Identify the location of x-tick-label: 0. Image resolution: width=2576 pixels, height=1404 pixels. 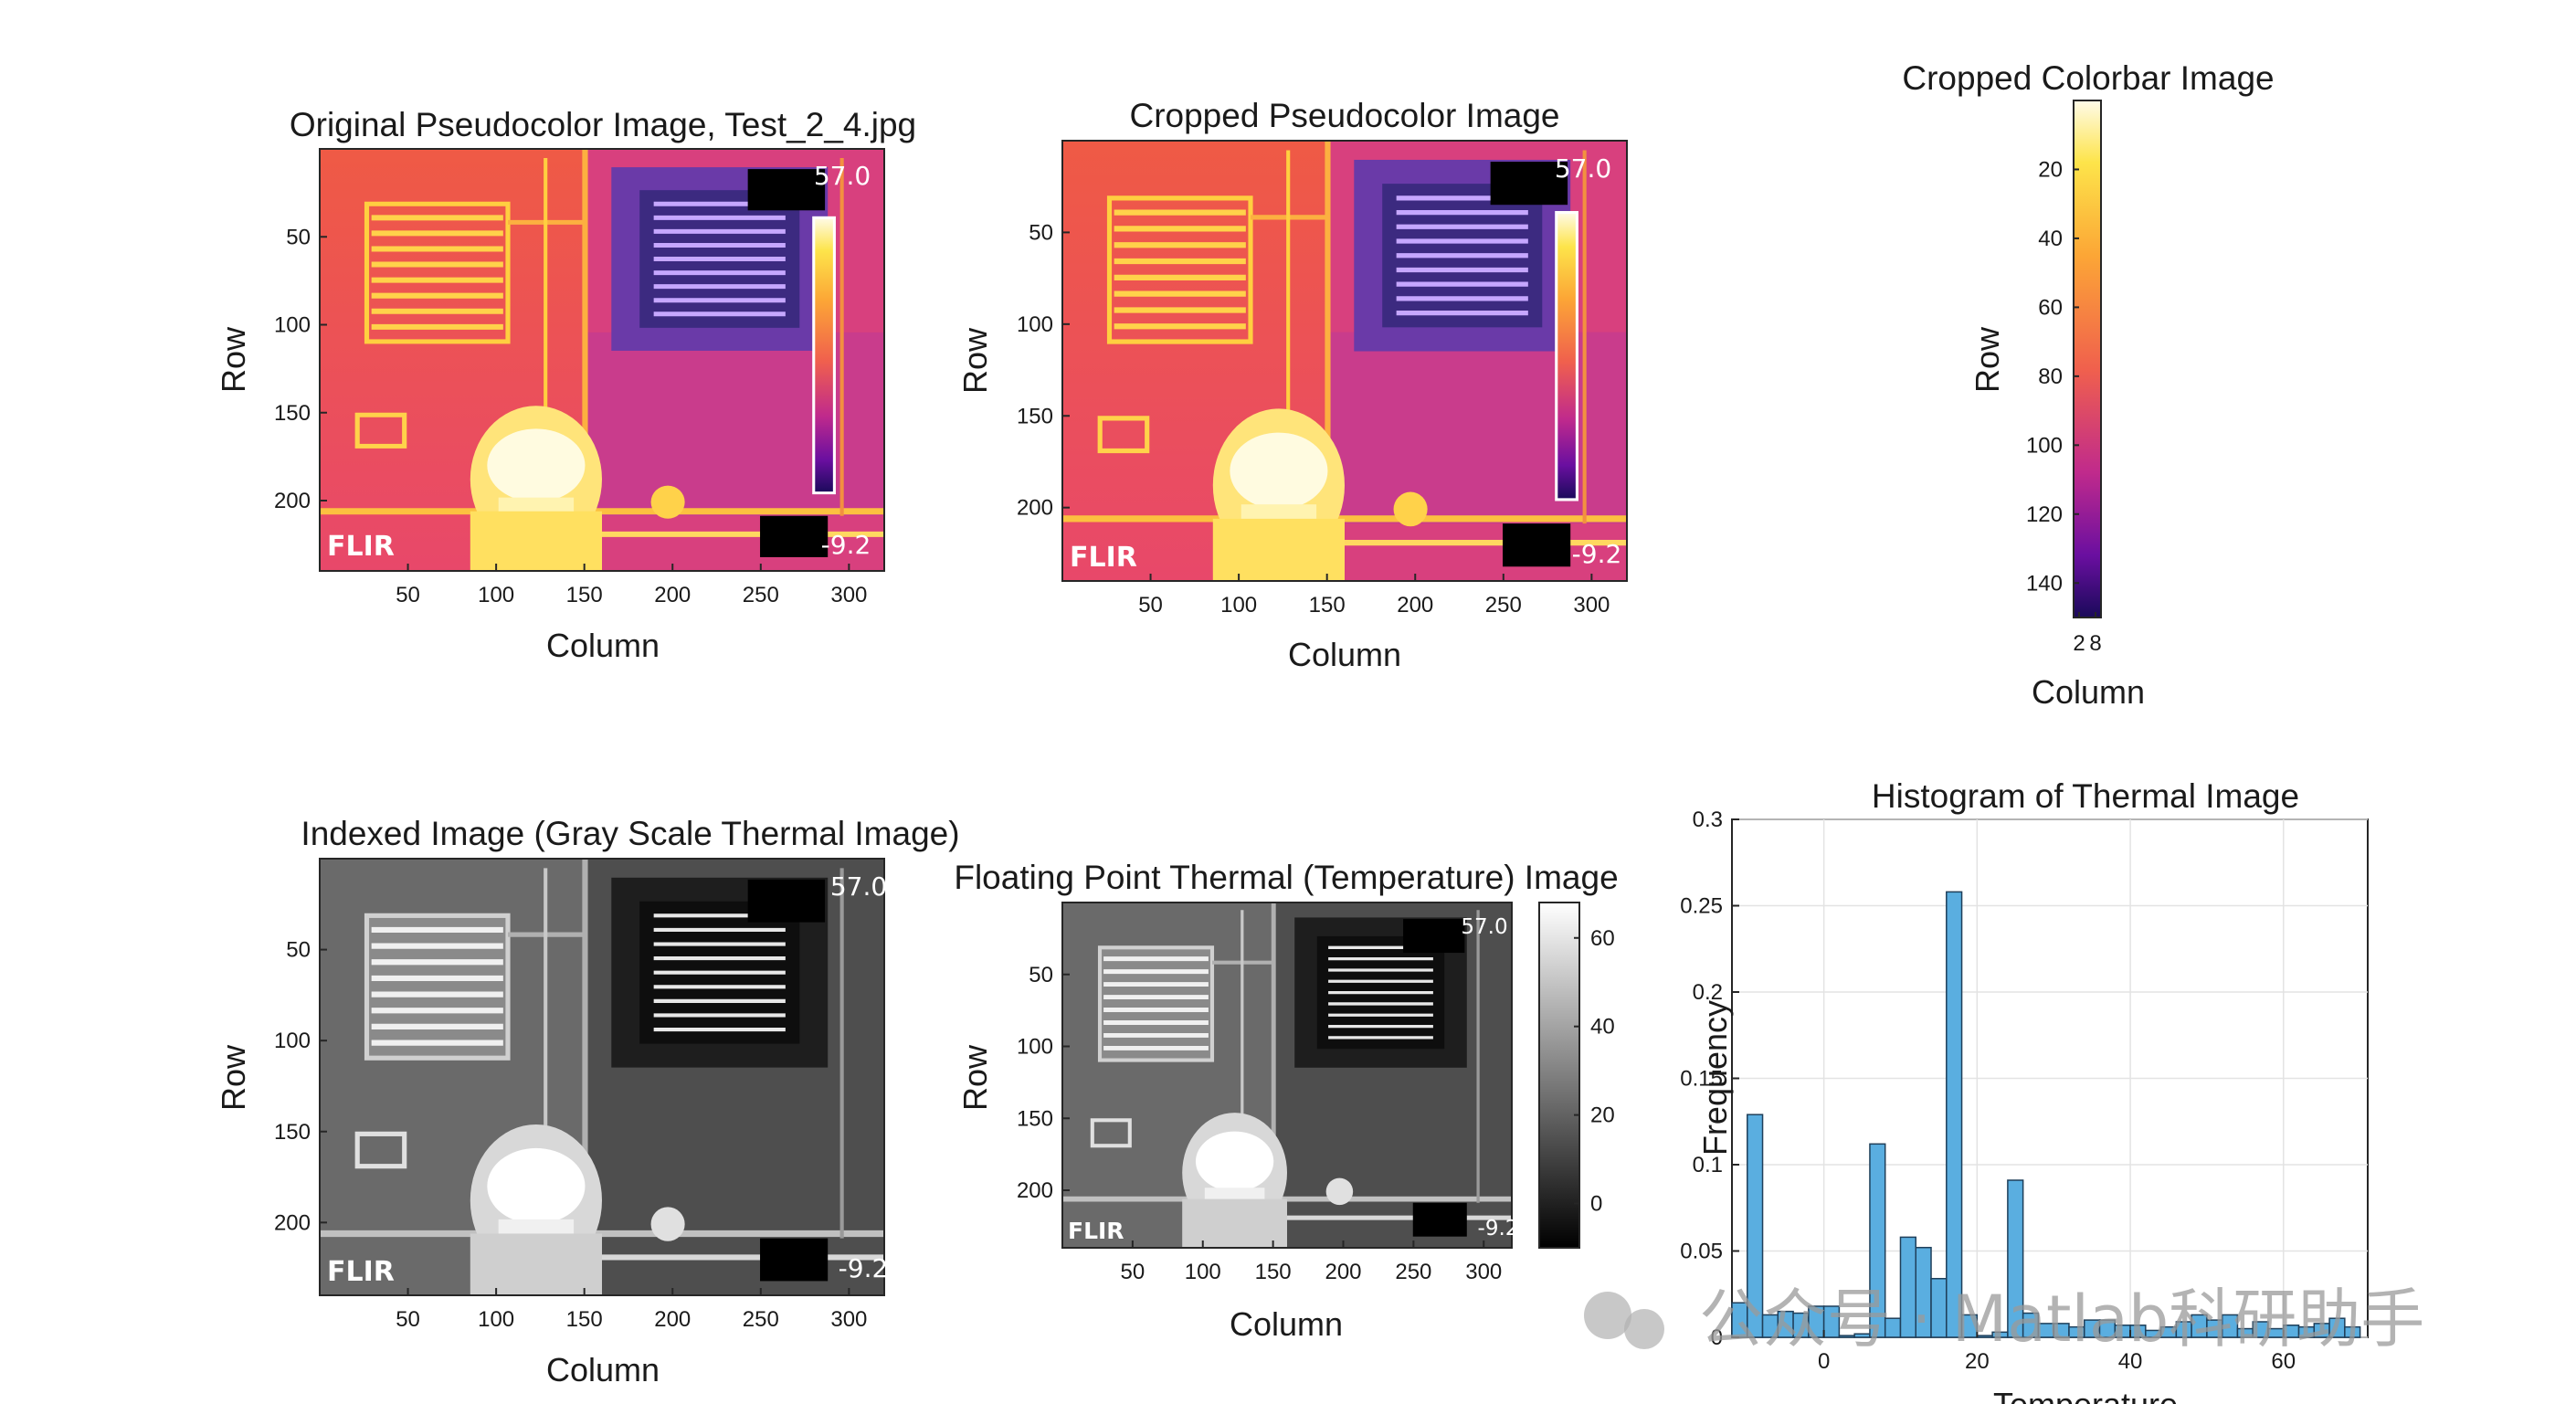
(1824, 1361).